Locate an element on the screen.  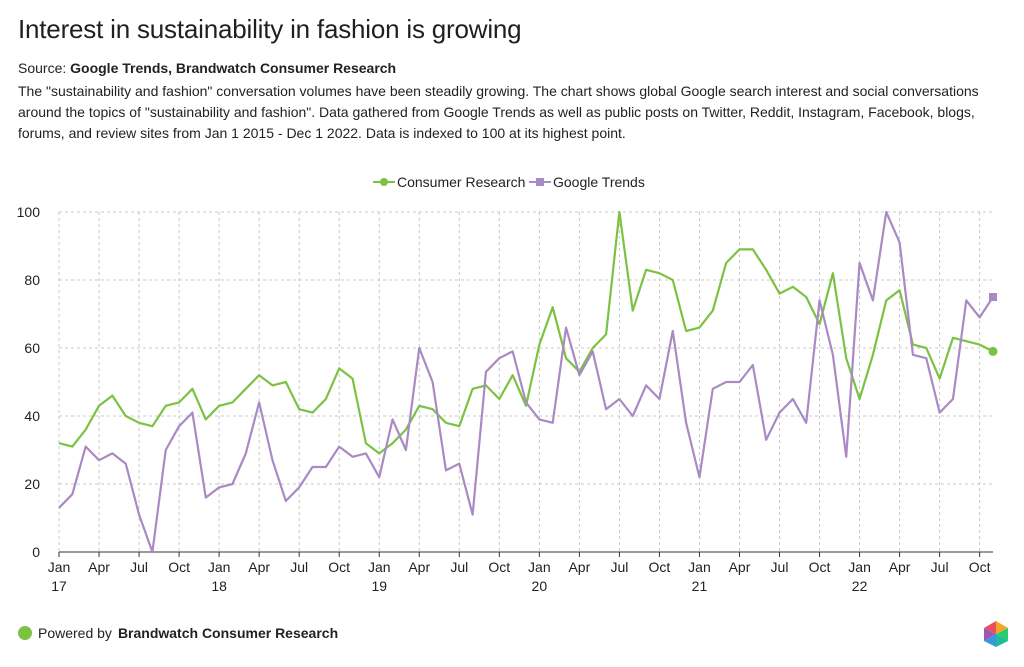
brandwatch-logo-icon is located at coordinates (996, 634).